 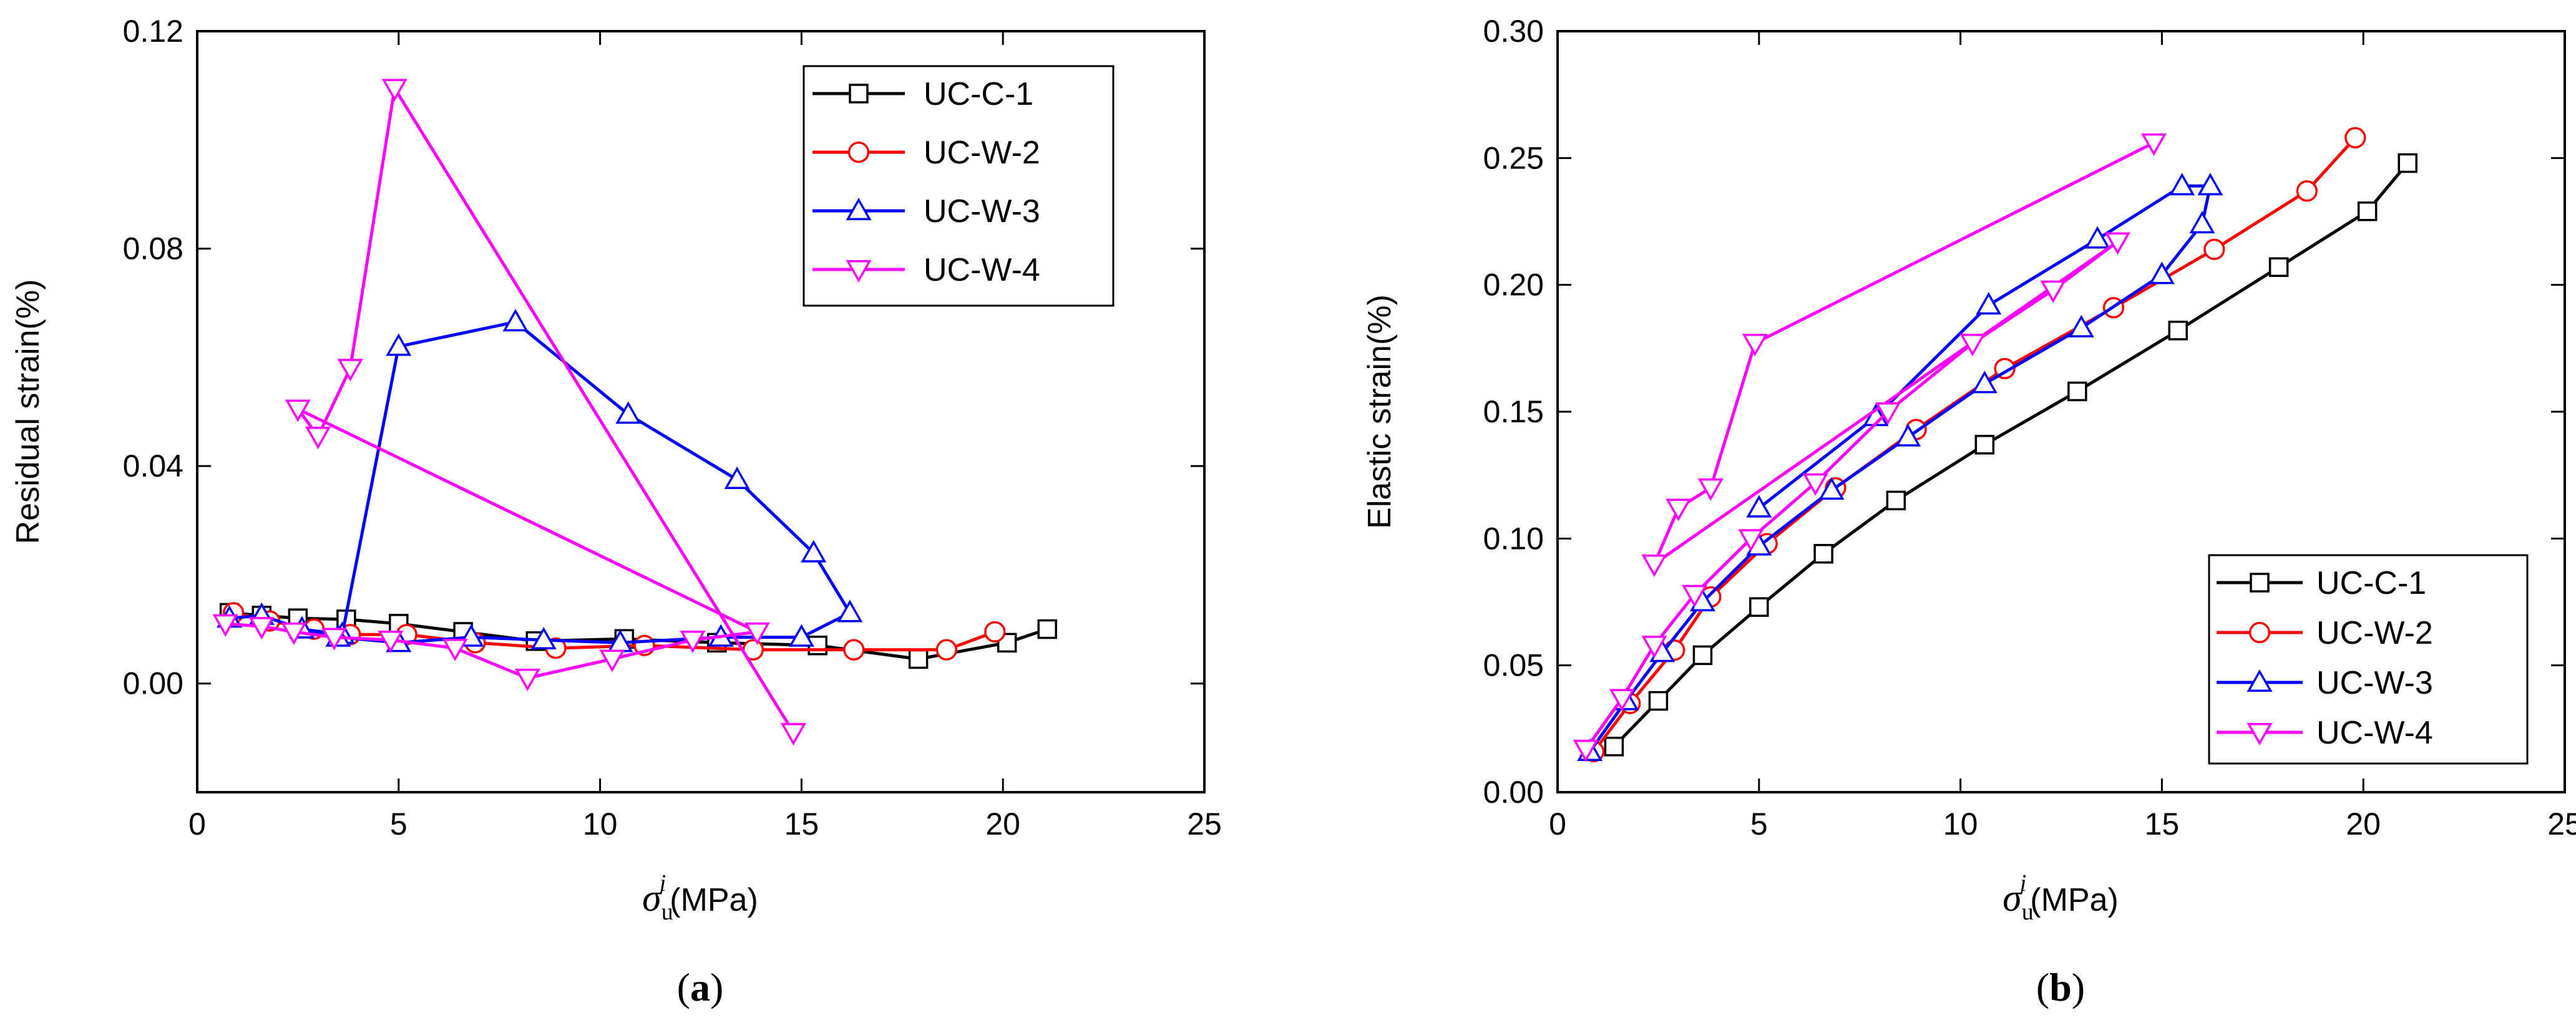 I want to click on x-tick-label-a-5: 25, so click(x=1204, y=824).